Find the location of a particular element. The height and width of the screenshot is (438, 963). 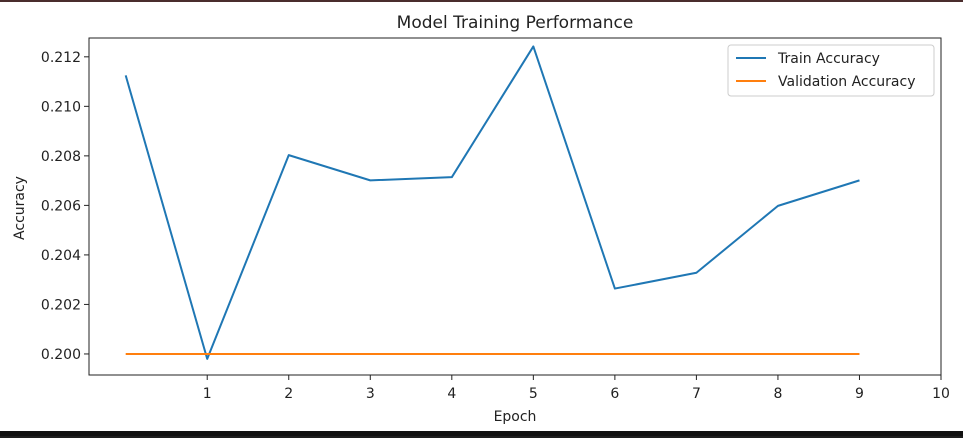

y-tick-label: 0.200 is located at coordinates (61, 355).